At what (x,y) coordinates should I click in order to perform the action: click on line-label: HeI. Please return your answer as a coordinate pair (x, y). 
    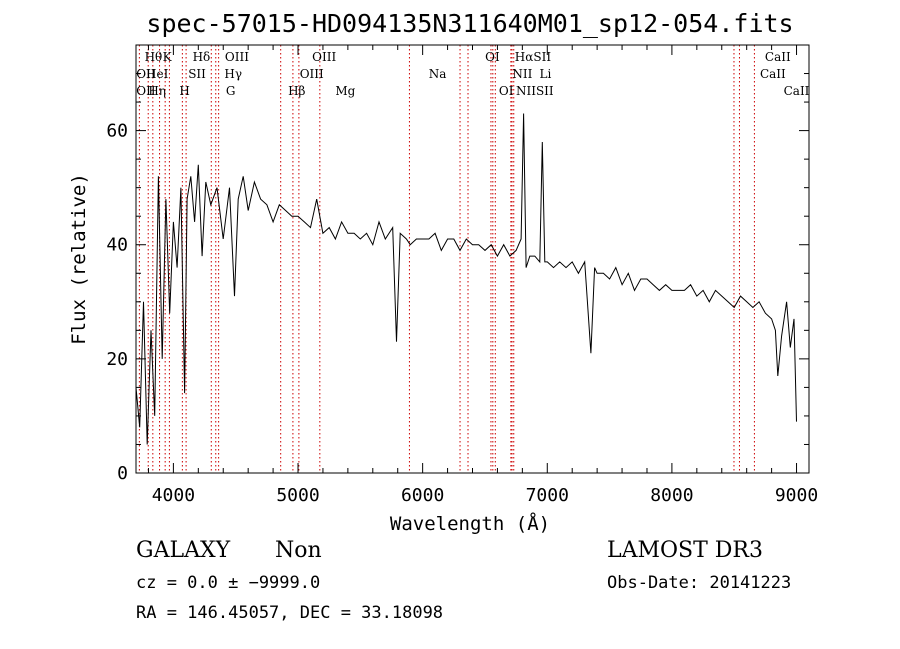
    Looking at the image, I should click on (157, 74).